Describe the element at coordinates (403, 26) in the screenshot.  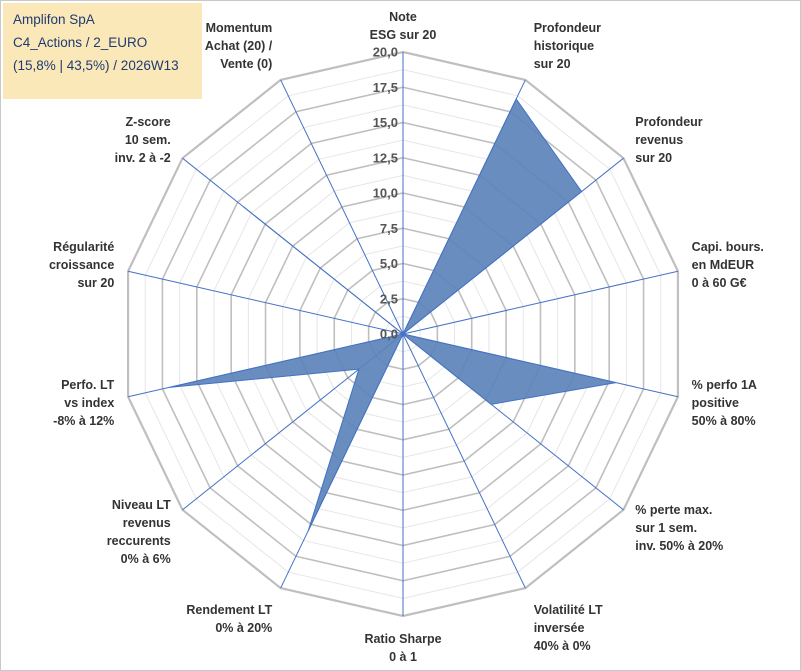
I see `category-label: Note ESG sur 20` at that location.